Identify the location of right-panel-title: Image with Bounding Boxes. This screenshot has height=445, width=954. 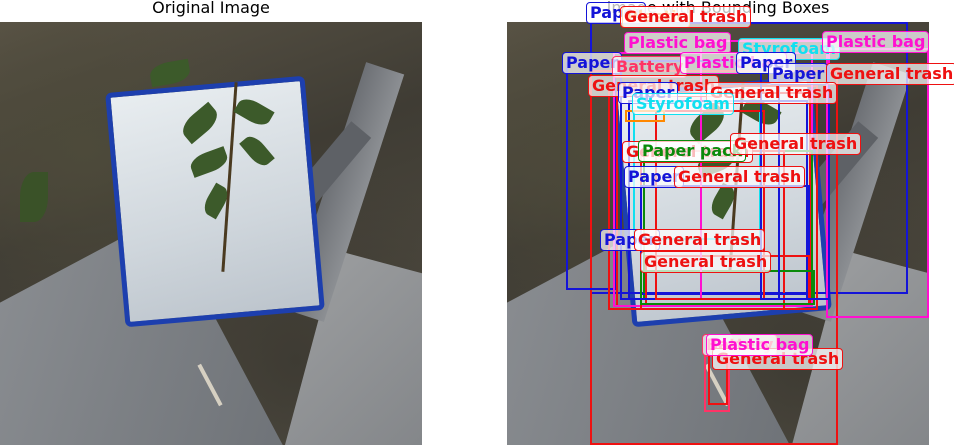
(718, 8).